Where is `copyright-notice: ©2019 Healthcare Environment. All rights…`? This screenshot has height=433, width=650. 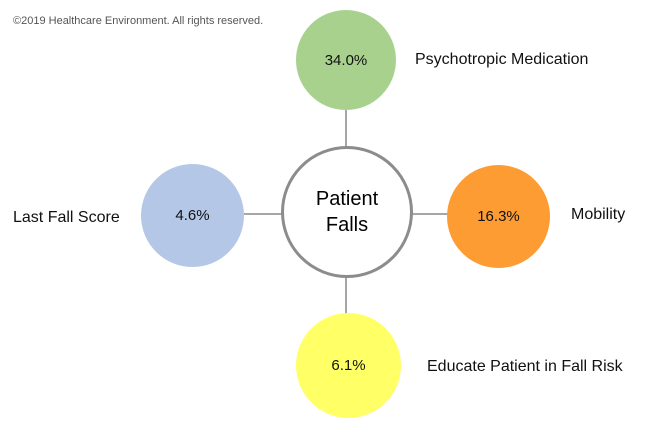
copyright-notice: ©2019 Healthcare Environment. All rights… is located at coordinates (138, 21).